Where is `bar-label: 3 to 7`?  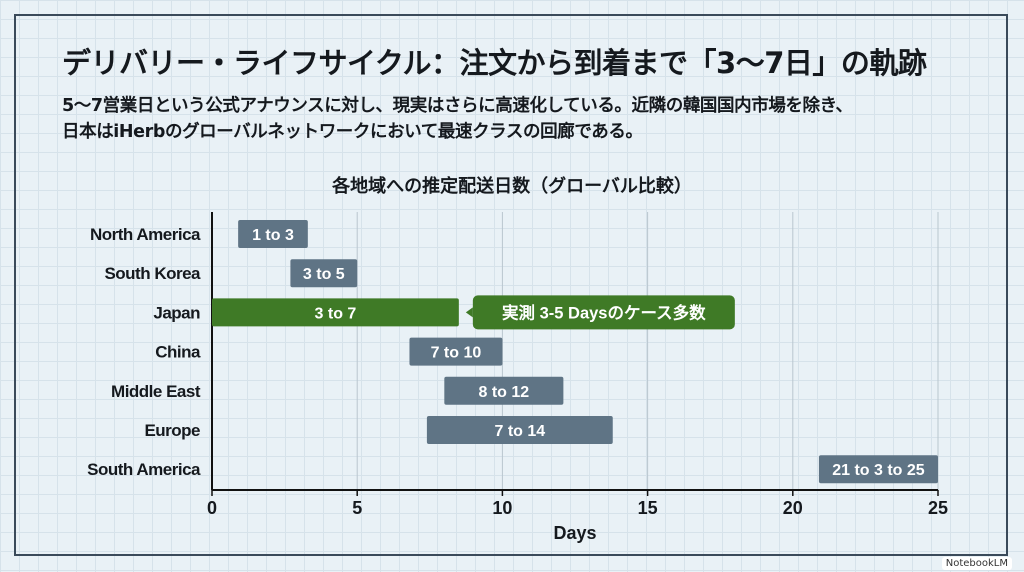
bar-label: 3 to 7 is located at coordinates (336, 313).